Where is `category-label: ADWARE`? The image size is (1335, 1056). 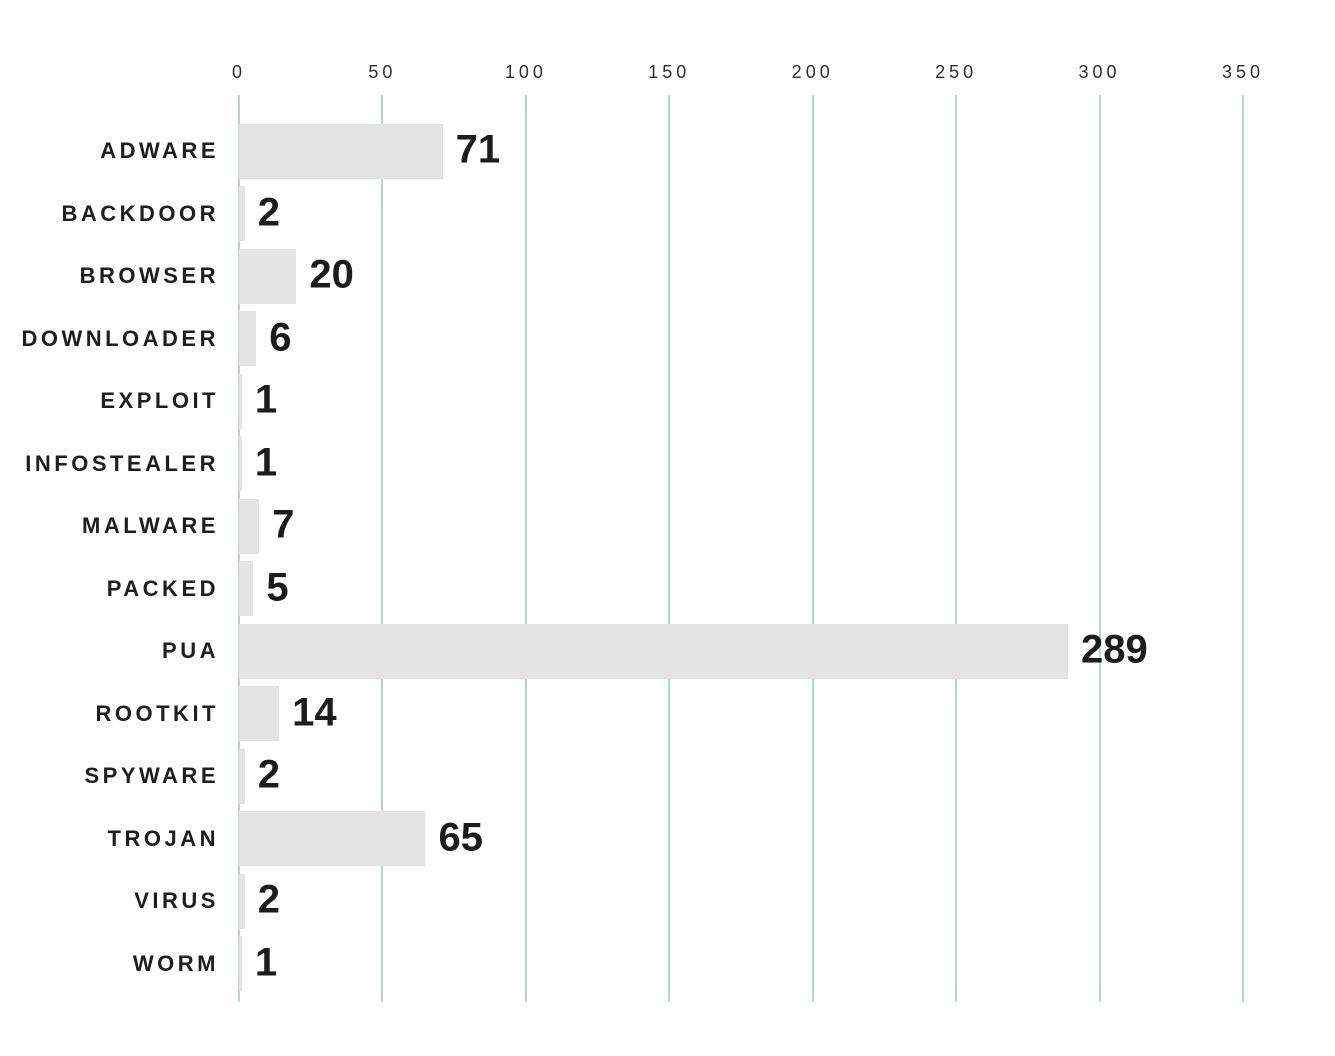 category-label: ADWARE is located at coordinates (159, 151).